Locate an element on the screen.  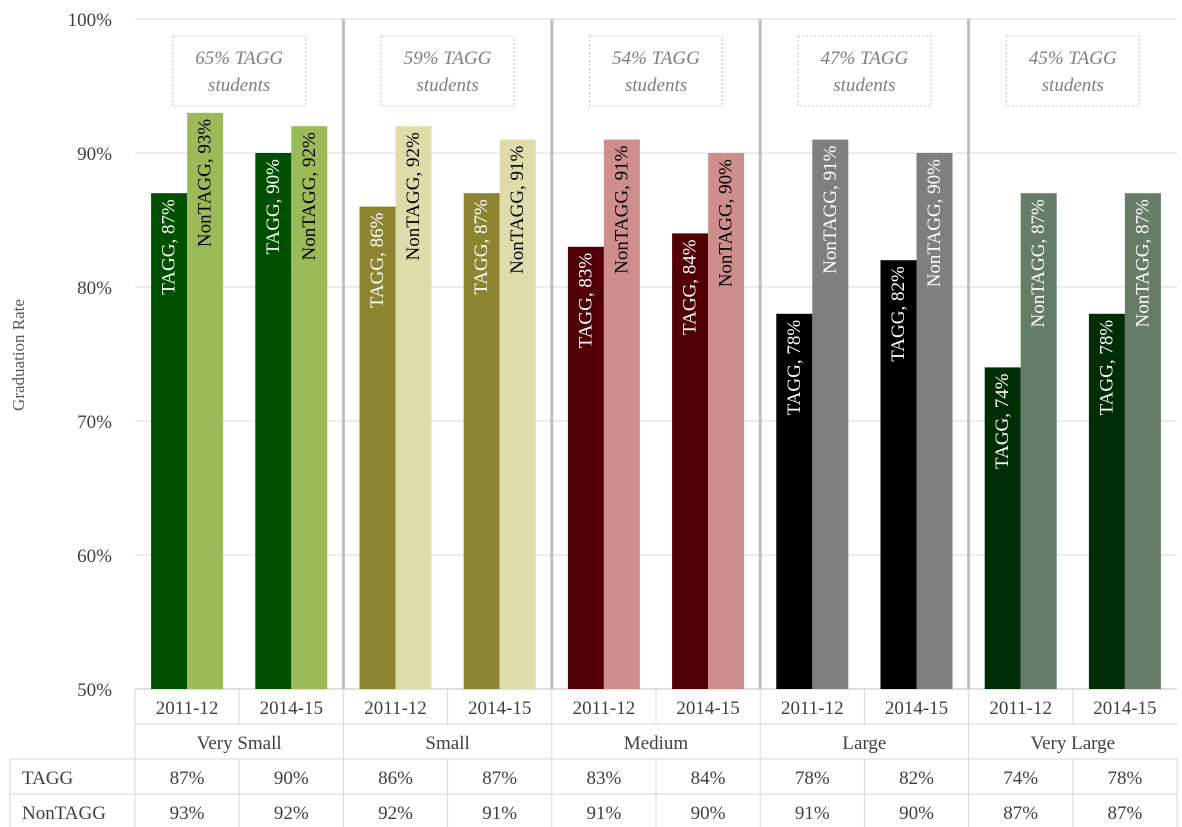
group-label: Very Small is located at coordinates (239, 743).